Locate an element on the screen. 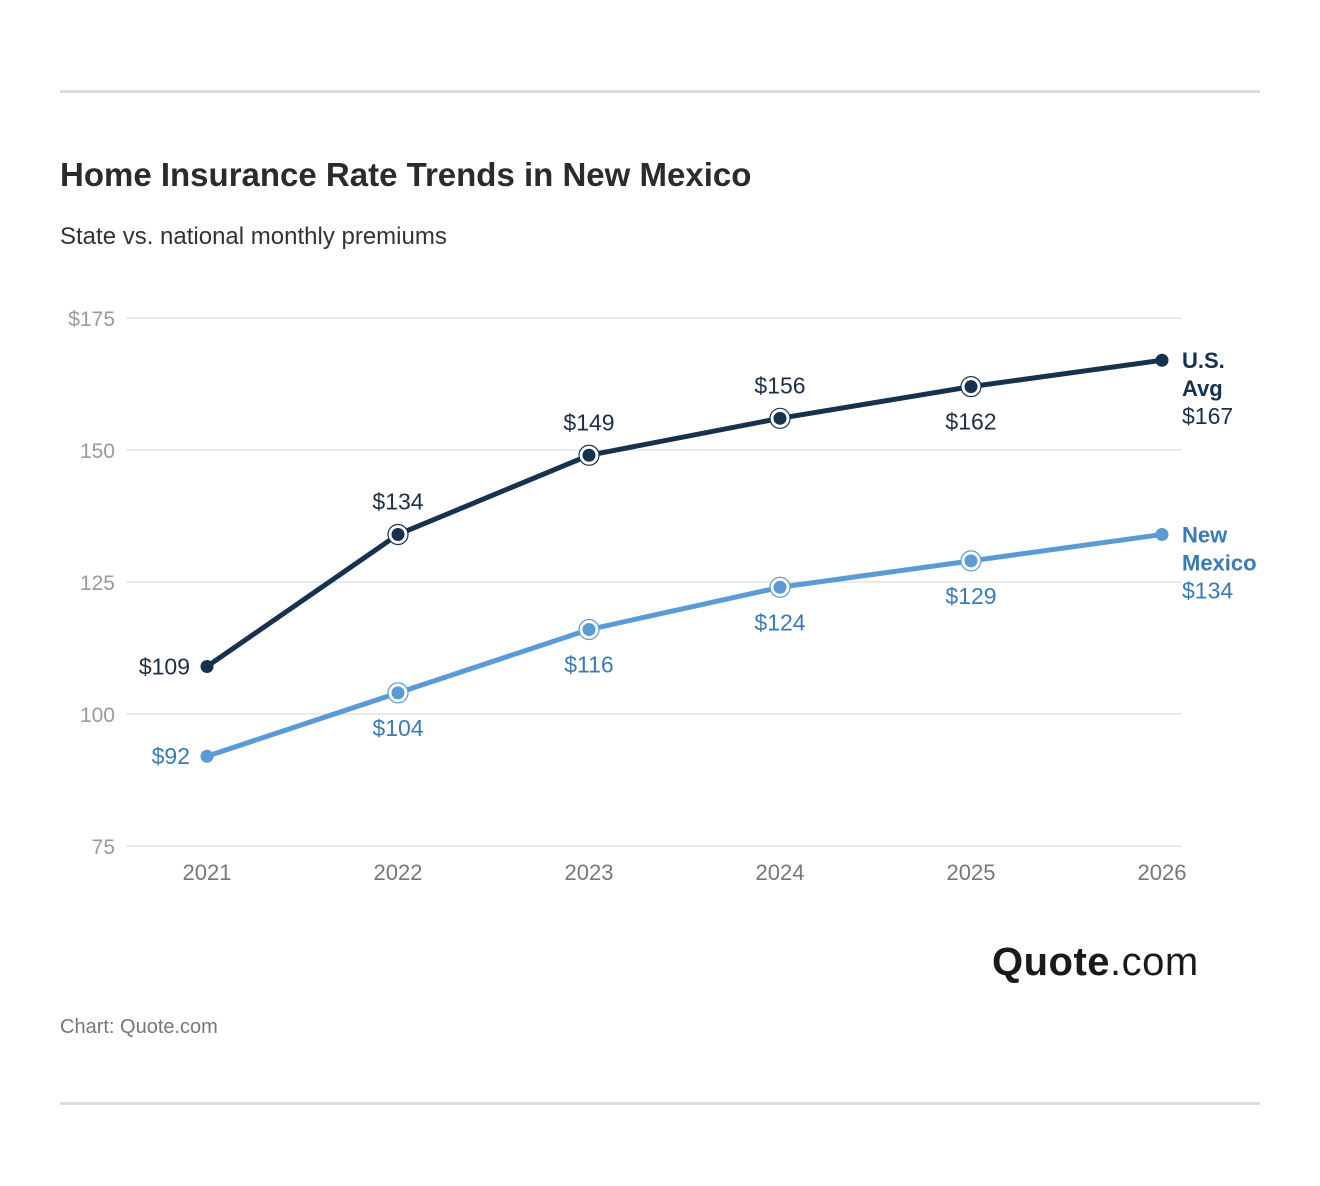 Image resolution: width=1320 pixels, height=1186 pixels. series-name-label: New is located at coordinates (1205, 534).